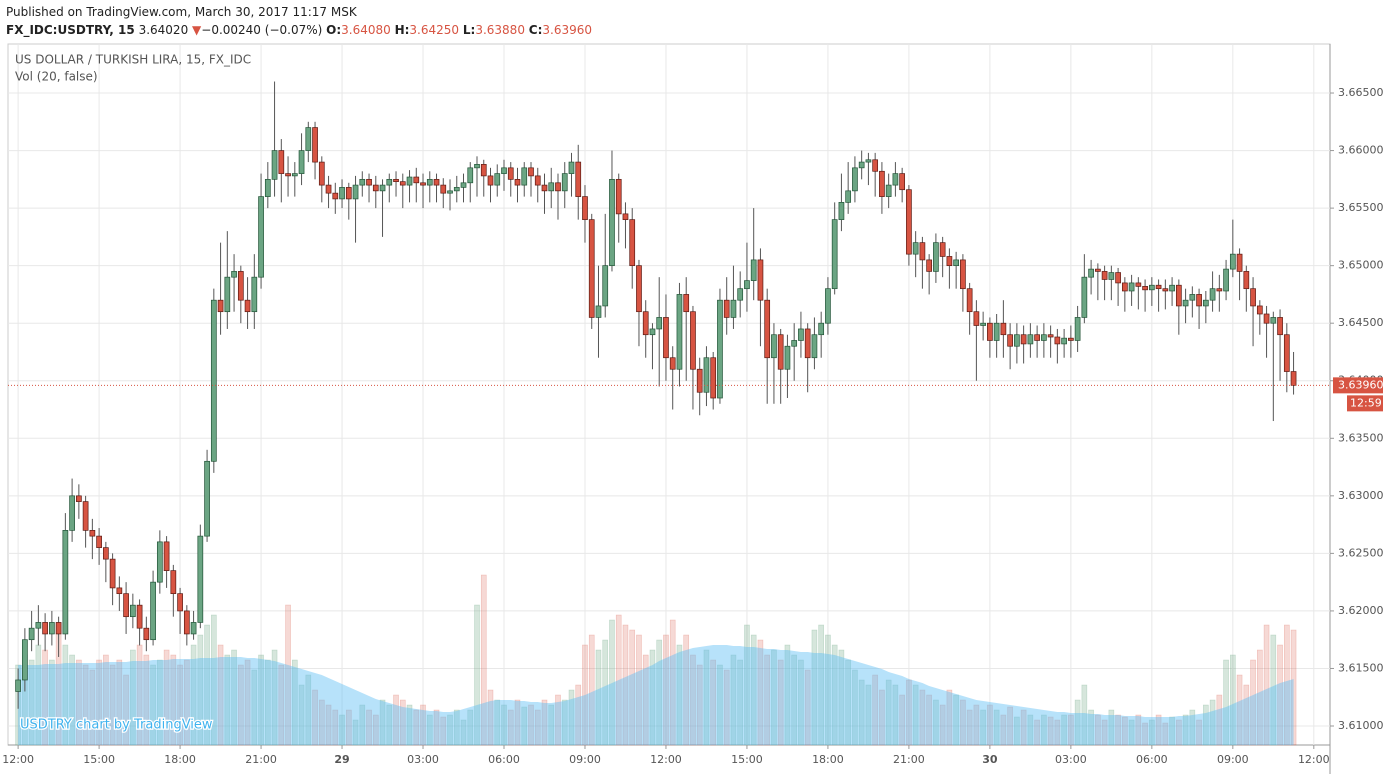 The height and width of the screenshot is (774, 1388). What do you see at coordinates (469, 30) in the screenshot?
I see `low-label: L:` at bounding box center [469, 30].